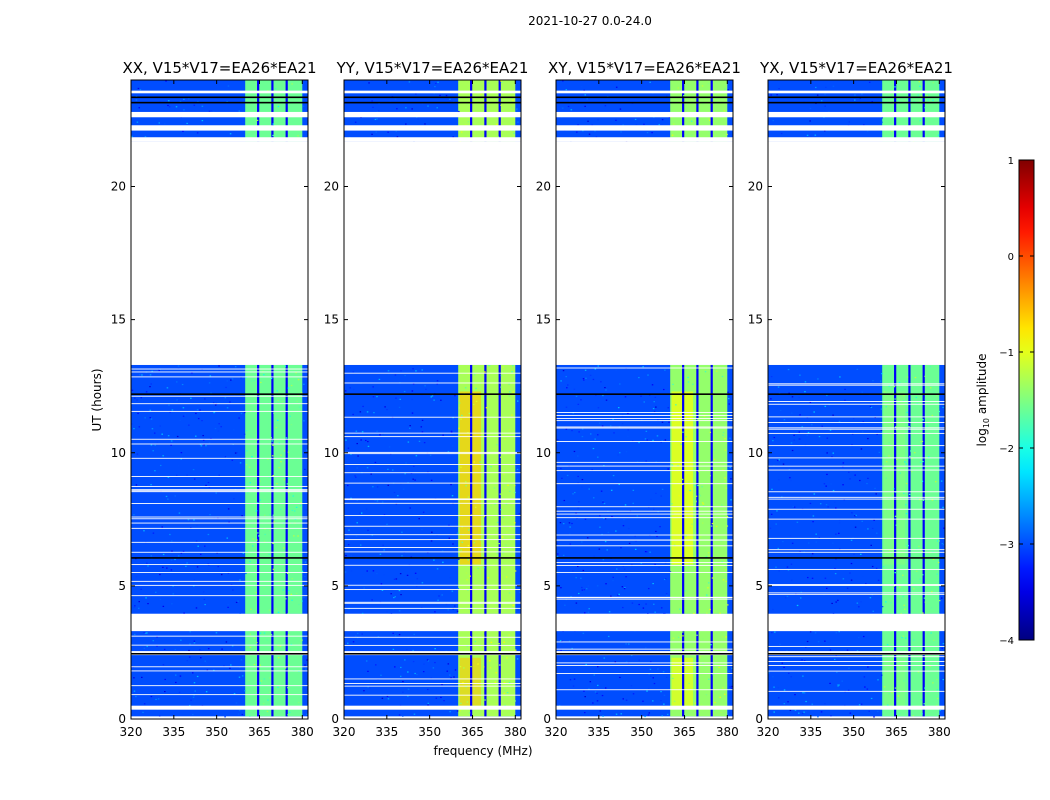 The height and width of the screenshot is (800, 1050). What do you see at coordinates (272, 111) in the screenshot?
I see `band-gap` at bounding box center [272, 111].